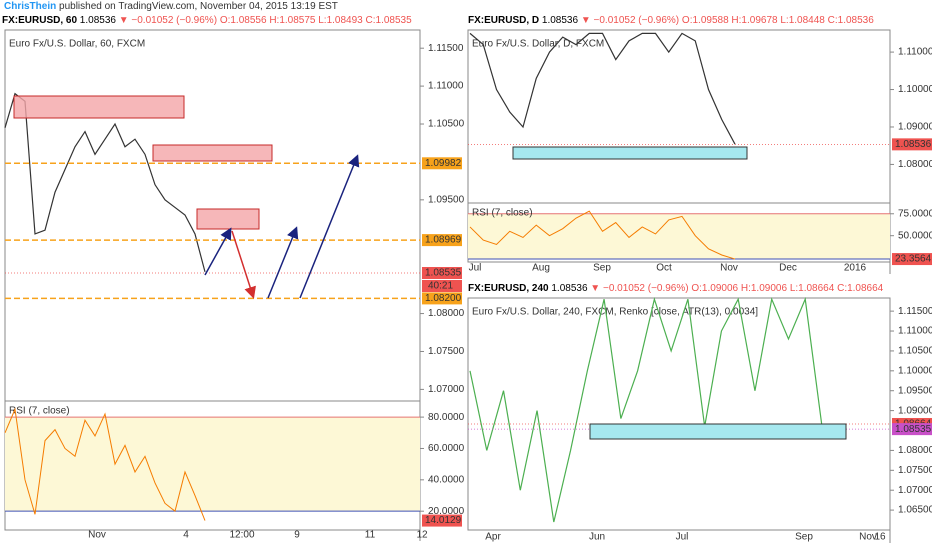  What do you see at coordinates (764, 288) in the screenshot?
I see `ohlc: H:1.09006` at bounding box center [764, 288].